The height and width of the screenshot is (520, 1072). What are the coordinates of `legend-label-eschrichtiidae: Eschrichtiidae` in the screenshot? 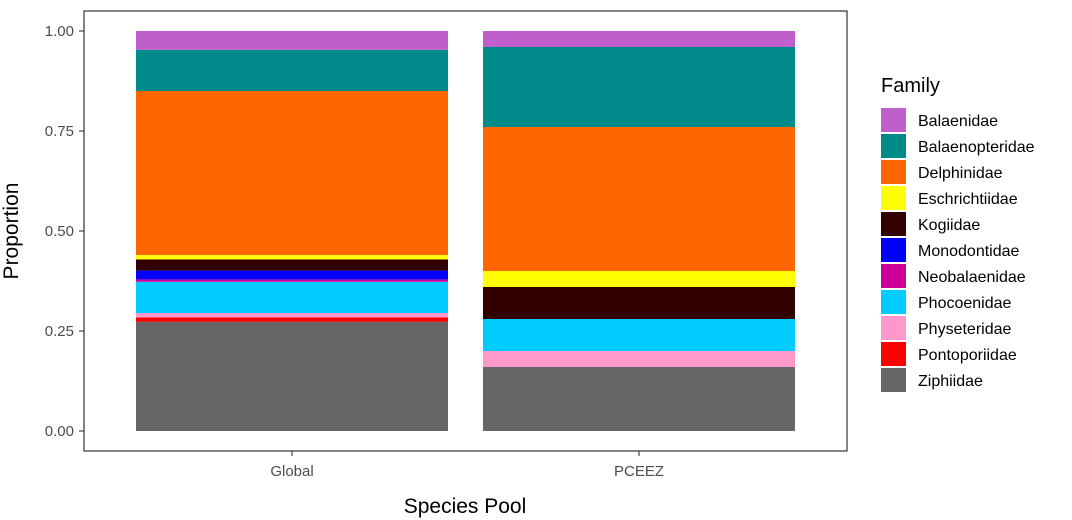 It's located at (968, 199).